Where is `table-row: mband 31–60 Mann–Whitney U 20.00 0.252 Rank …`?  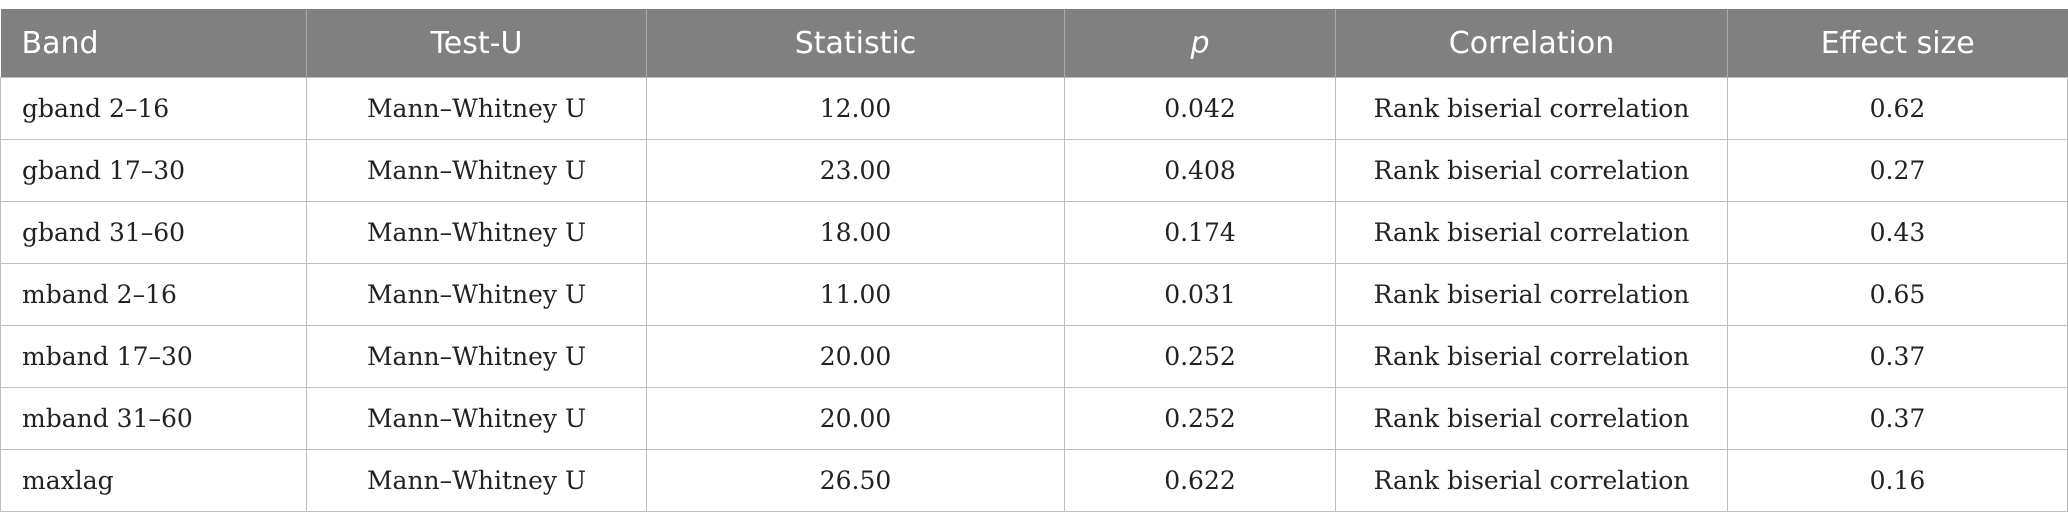 table-row: mband 31–60 Mann–Whitney U 20.00 0.252 Rank … is located at coordinates (1034, 418).